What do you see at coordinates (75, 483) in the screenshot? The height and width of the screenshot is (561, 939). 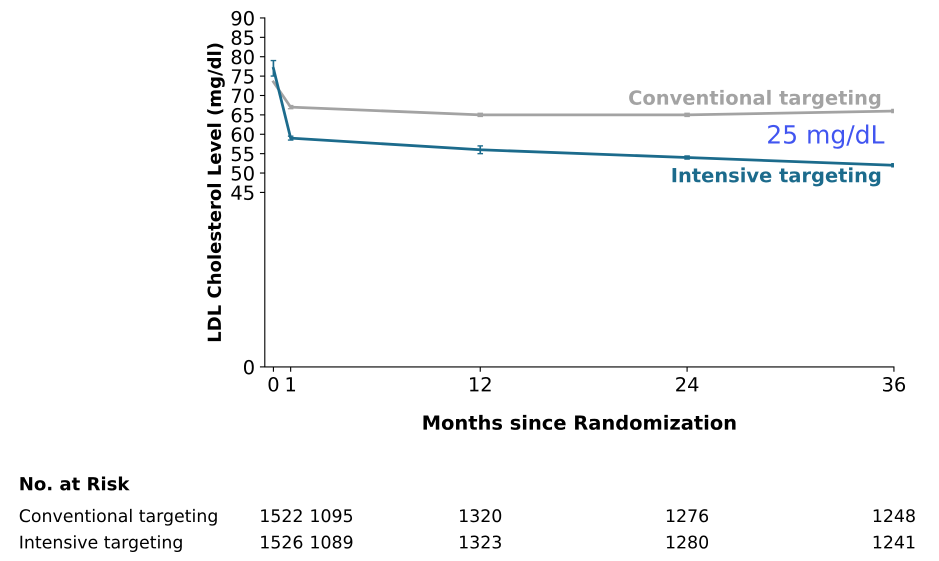 I see `text: No. at Risk` at bounding box center [75, 483].